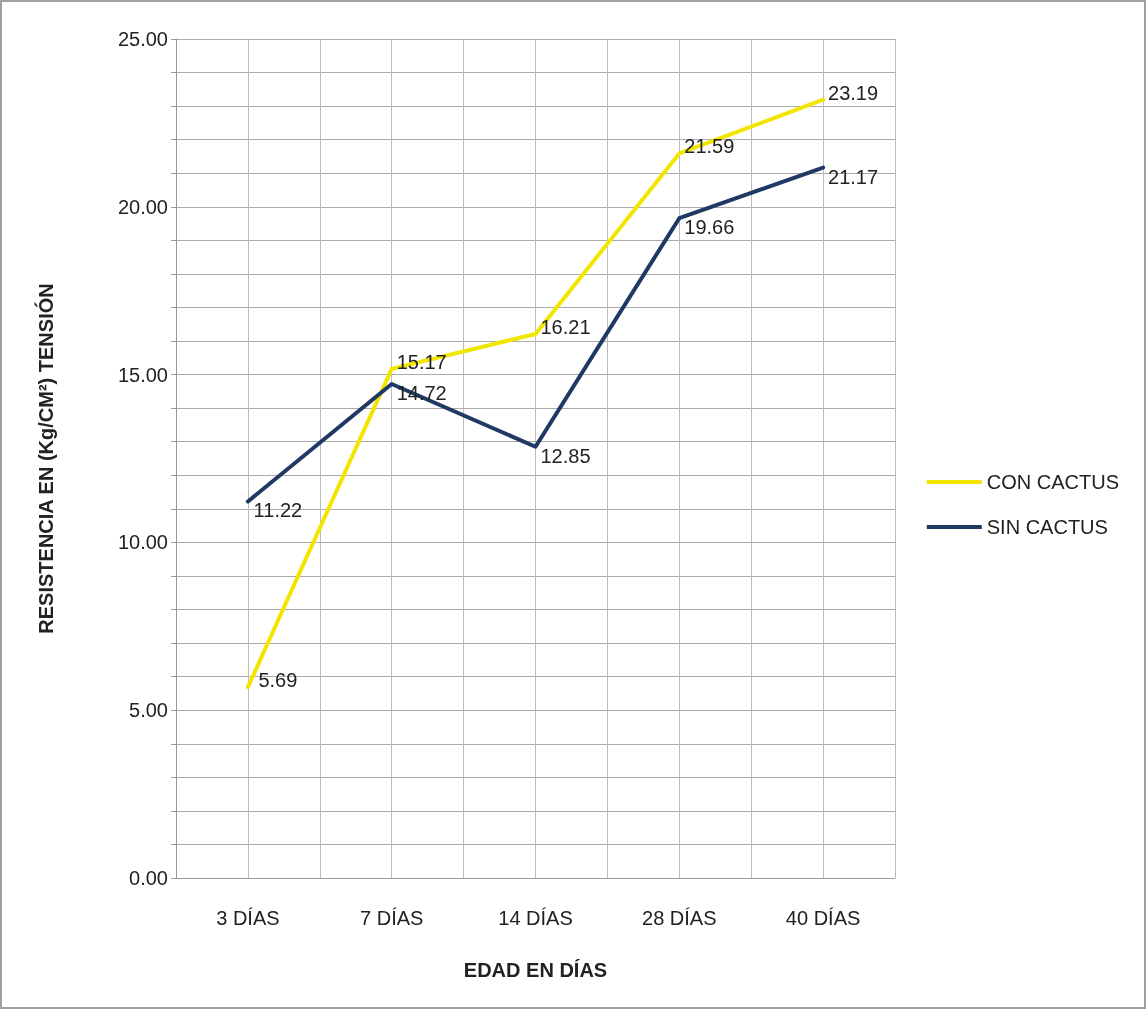 Image resolution: width=1146 pixels, height=1009 pixels. Describe the element at coordinates (853, 92) in the screenshot. I see `data-label: 23.19` at that location.